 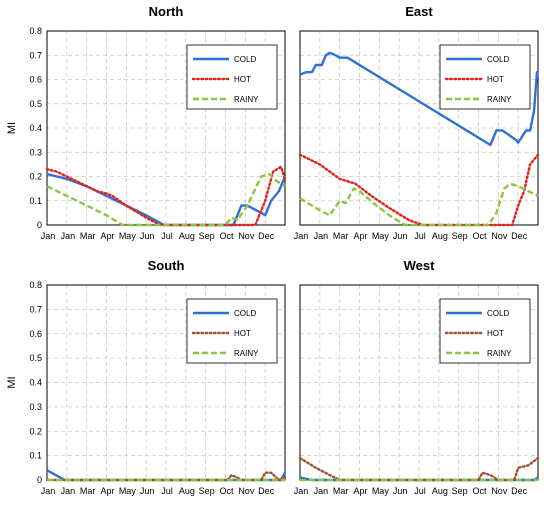 What do you see at coordinates (419, 11) in the screenshot?
I see `chart-title: East` at bounding box center [419, 11].